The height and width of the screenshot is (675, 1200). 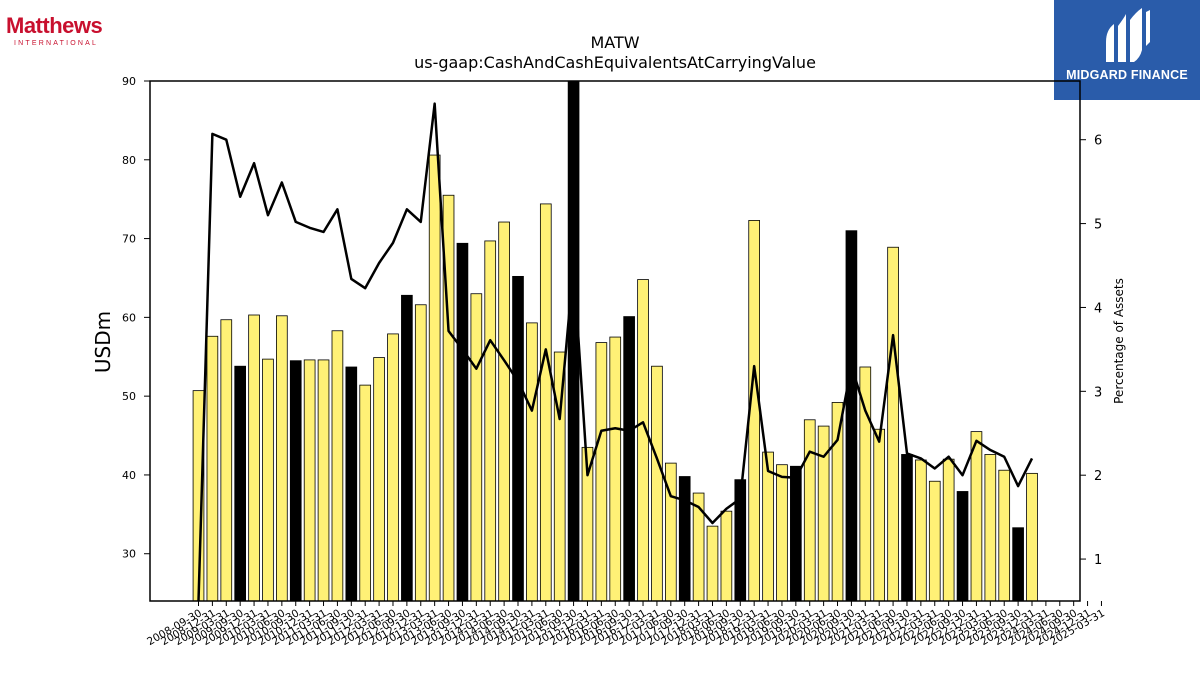 I want to click on y2-tick-label: 4, so click(x=1098, y=308).